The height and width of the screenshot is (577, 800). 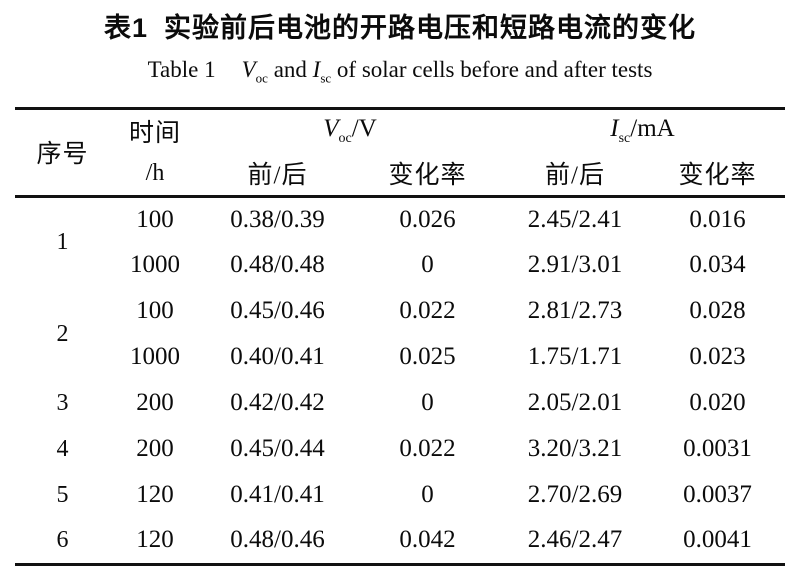 What do you see at coordinates (62, 539) in the screenshot?
I see `cell-serial: 6` at bounding box center [62, 539].